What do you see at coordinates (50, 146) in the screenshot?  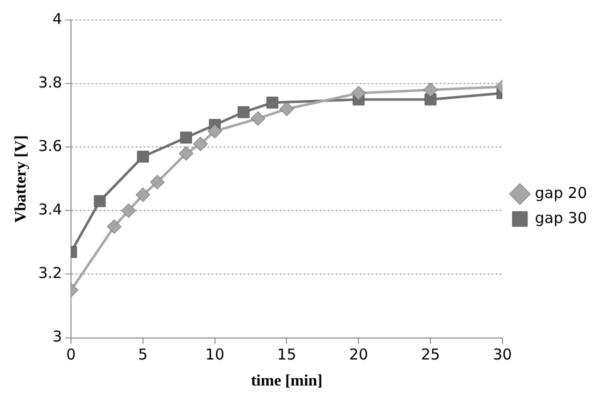 I see `y-tick-label: 3.6` at bounding box center [50, 146].